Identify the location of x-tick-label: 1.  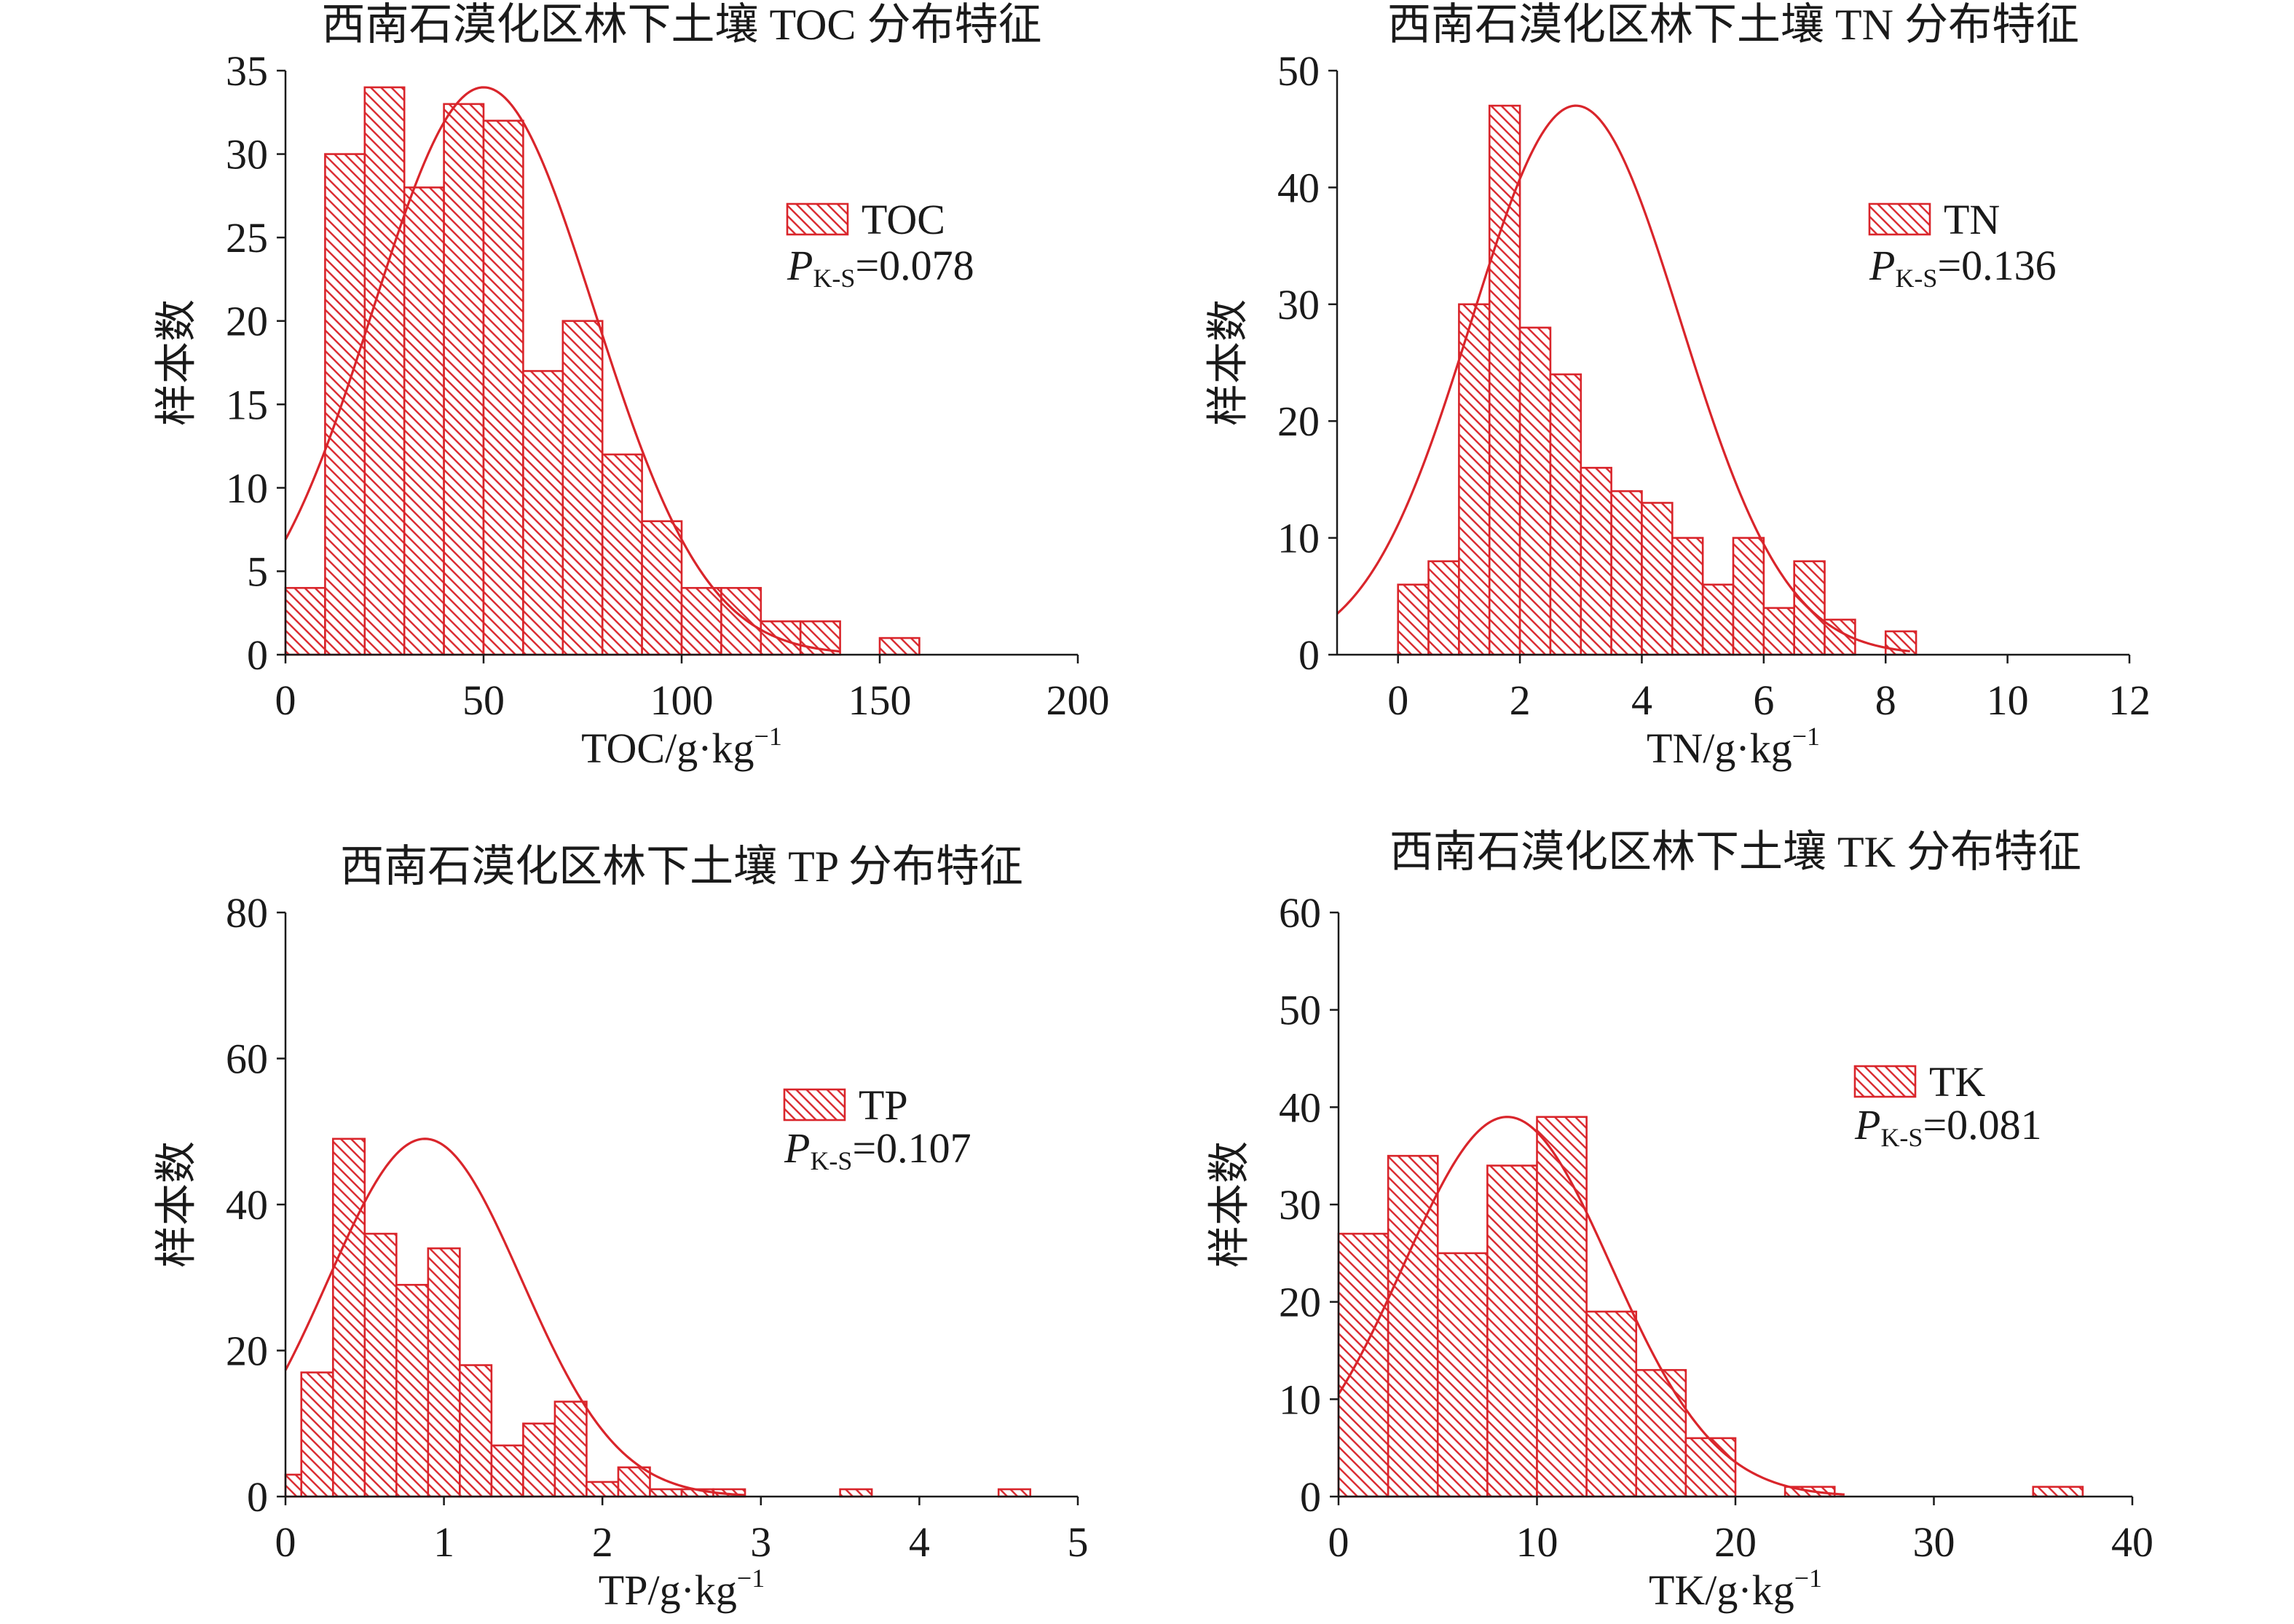
(444, 1542).